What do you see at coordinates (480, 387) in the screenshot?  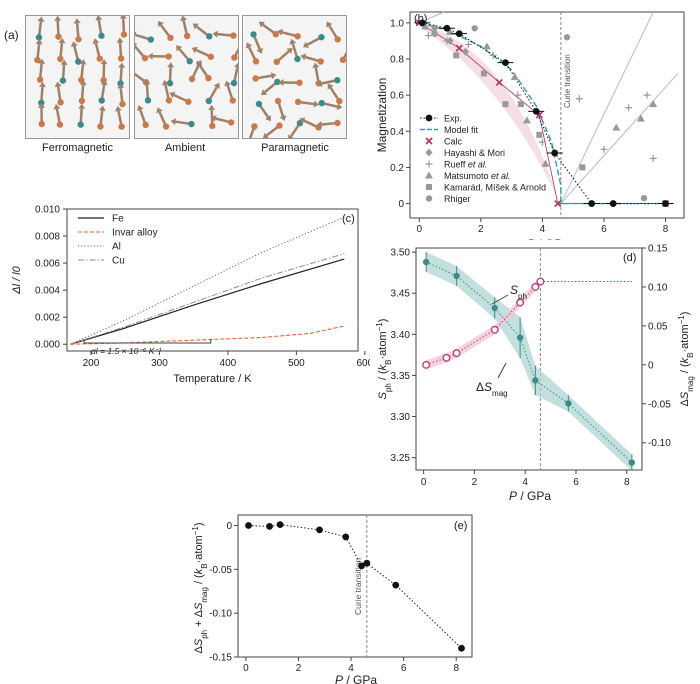 I see `text-part: Δ` at bounding box center [480, 387].